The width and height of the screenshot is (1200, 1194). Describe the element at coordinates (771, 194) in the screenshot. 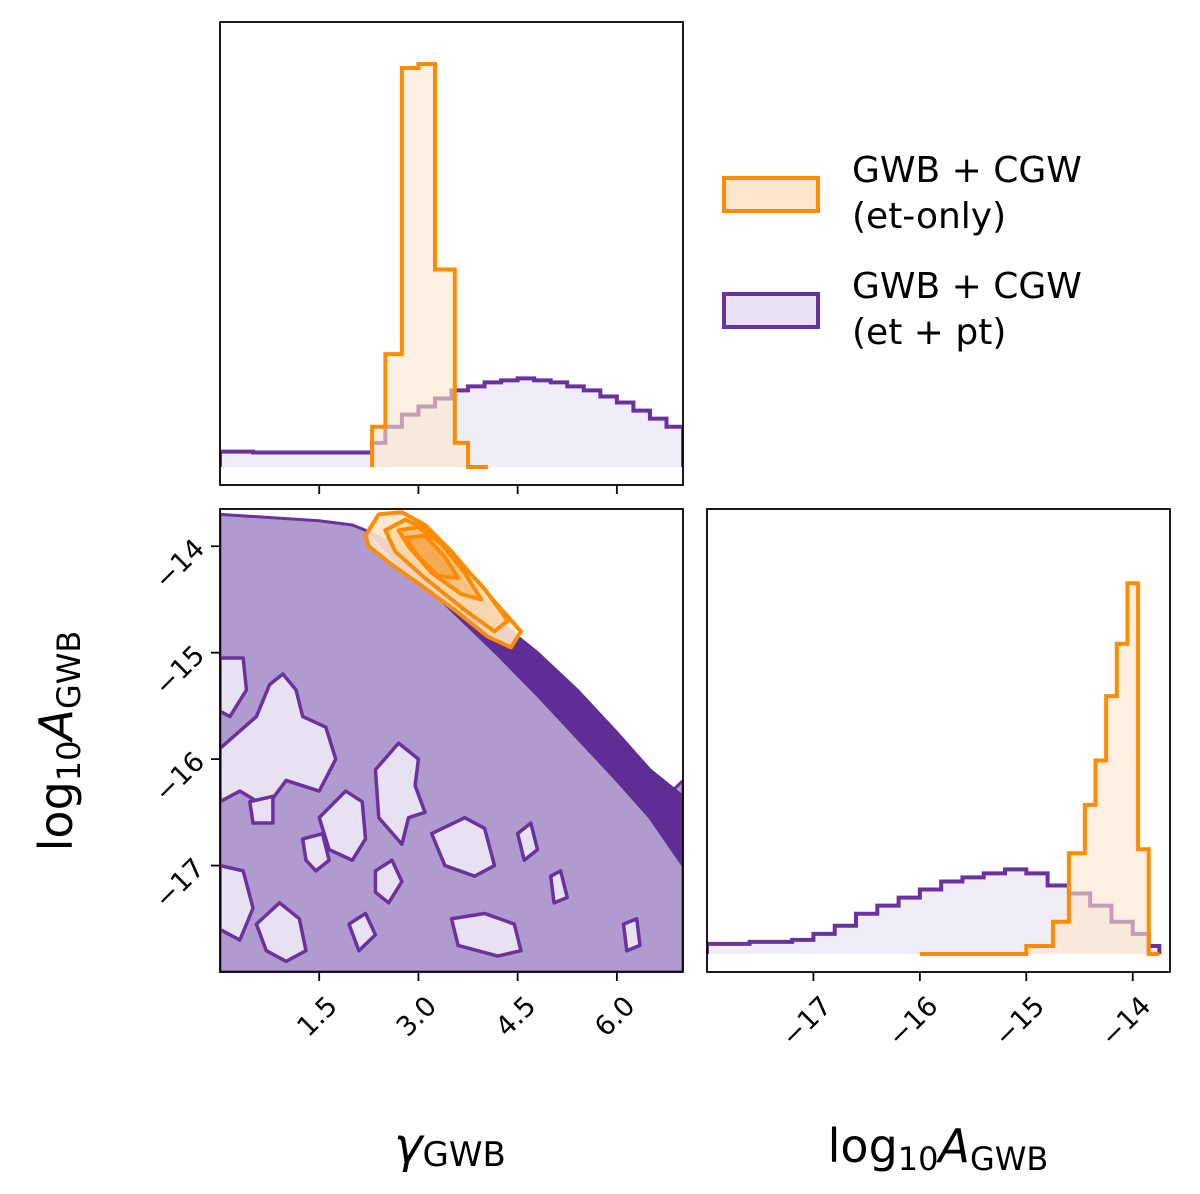

I see `legend-swatch-et-only` at that location.